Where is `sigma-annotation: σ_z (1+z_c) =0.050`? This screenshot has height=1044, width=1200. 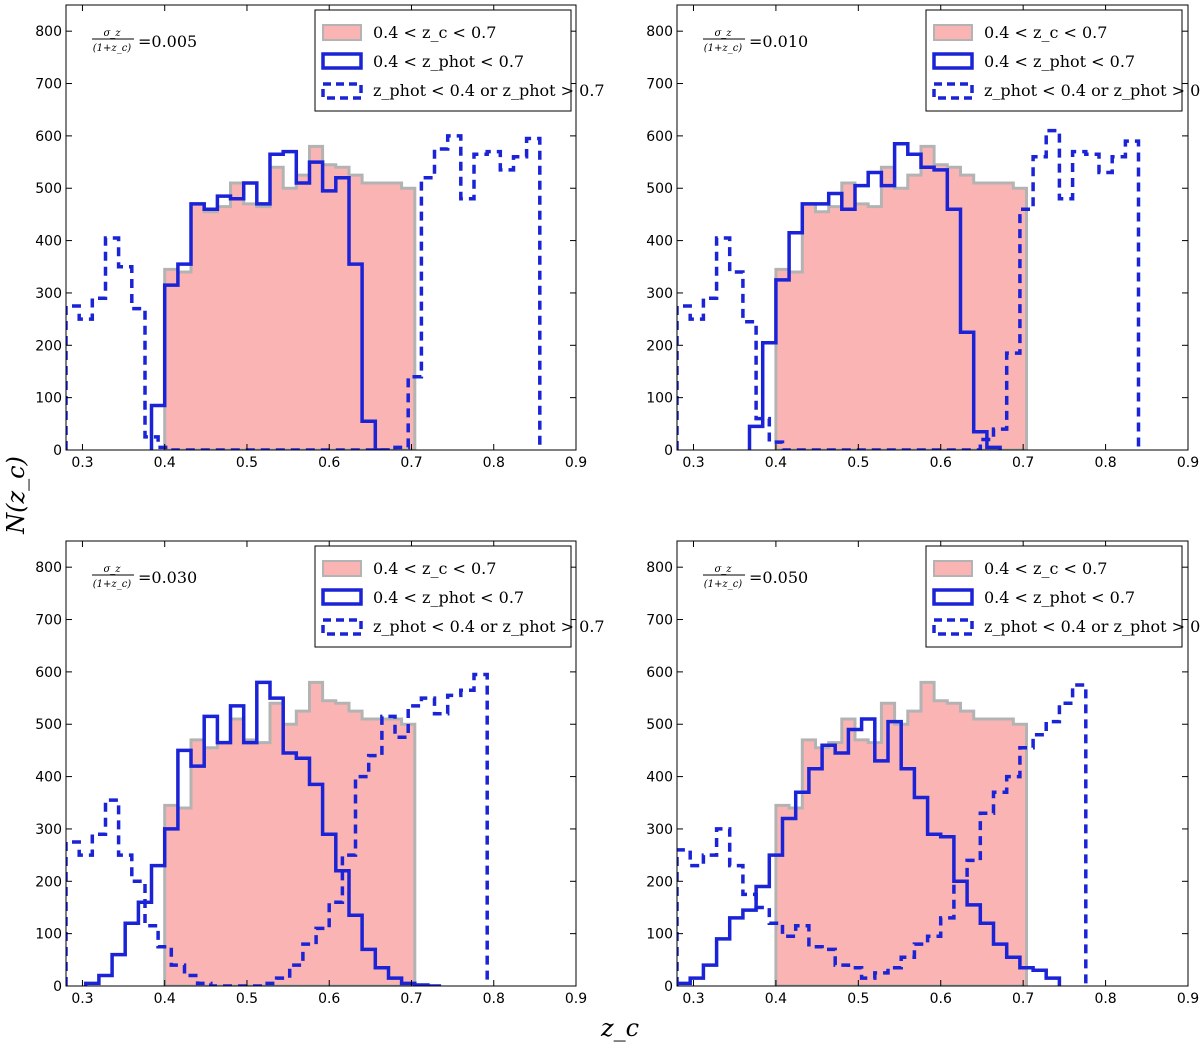 sigma-annotation: σ_z (1+z_c) =0.050 is located at coordinates (755, 577).